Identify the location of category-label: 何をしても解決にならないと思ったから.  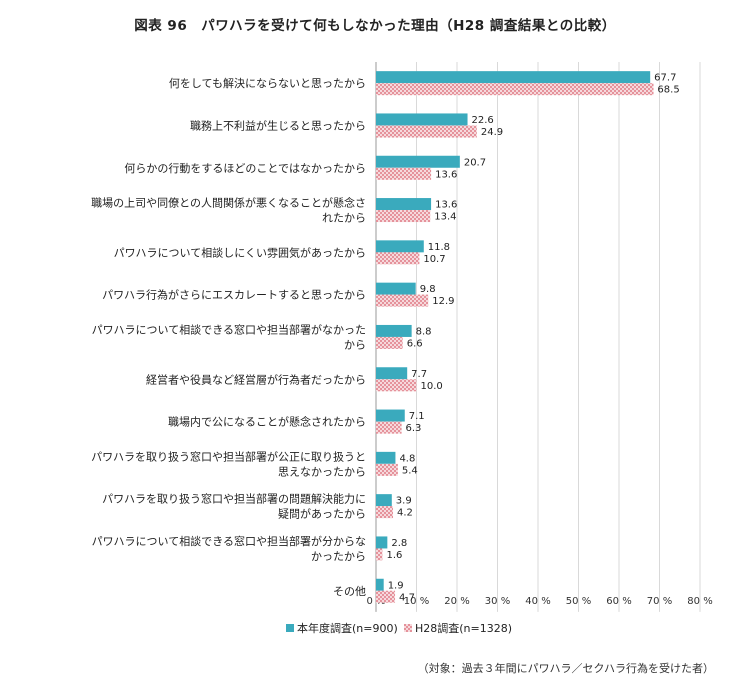
(267, 83).